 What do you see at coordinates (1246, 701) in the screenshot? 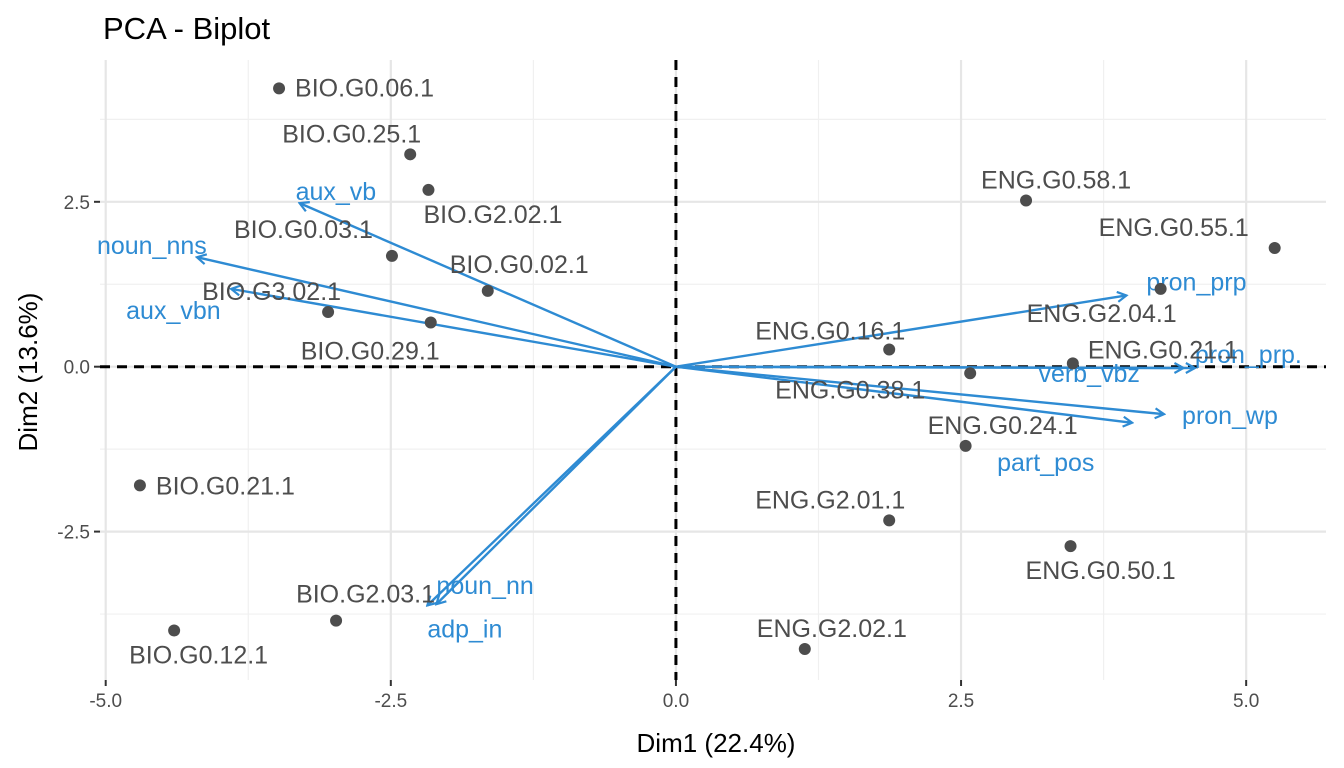
I see `x-tick-label: 5.0` at bounding box center [1246, 701].